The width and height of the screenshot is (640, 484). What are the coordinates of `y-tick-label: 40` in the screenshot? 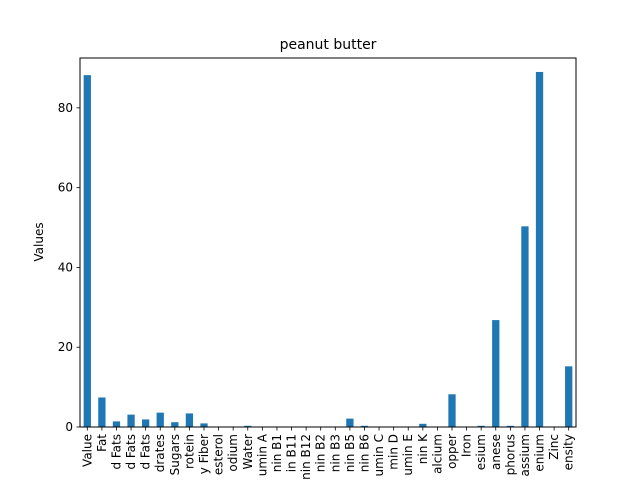 It's located at (65, 267).